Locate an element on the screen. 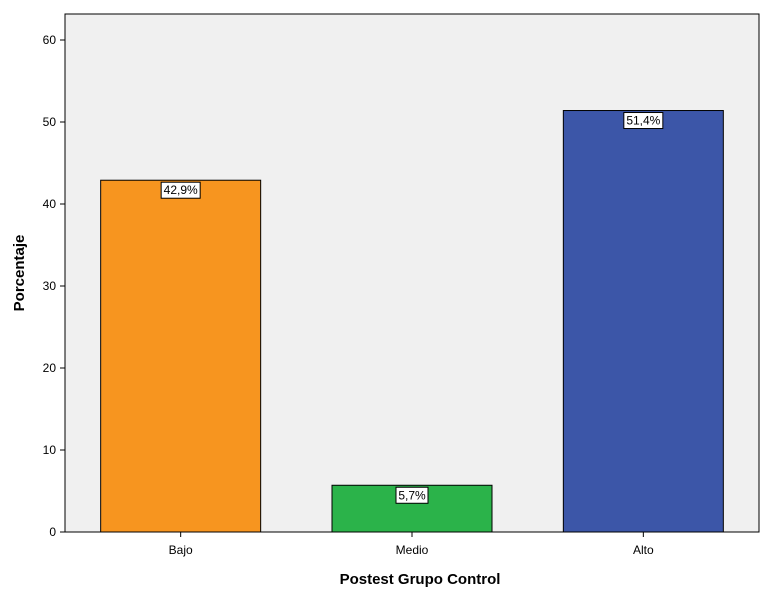 The height and width of the screenshot is (589, 761). y-tick-label: 50 is located at coordinates (50, 122).